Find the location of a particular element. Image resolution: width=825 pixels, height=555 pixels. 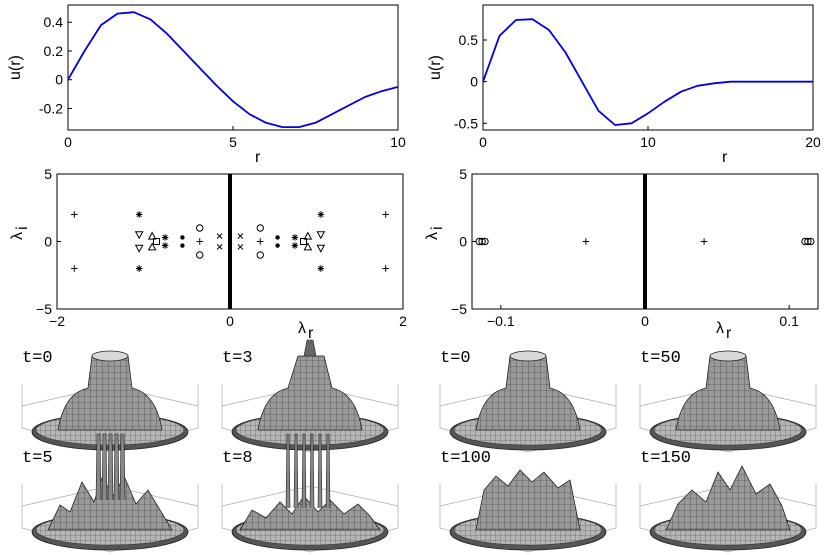

snapshot-time-label: t=100 is located at coordinates (465, 458).